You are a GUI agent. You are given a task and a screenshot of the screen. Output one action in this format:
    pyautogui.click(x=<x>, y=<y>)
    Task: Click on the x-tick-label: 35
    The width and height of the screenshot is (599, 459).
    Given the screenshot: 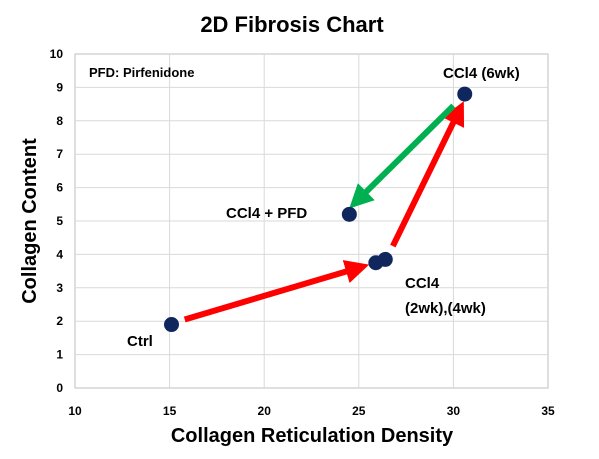 What is the action you would take?
    pyautogui.click(x=548, y=411)
    